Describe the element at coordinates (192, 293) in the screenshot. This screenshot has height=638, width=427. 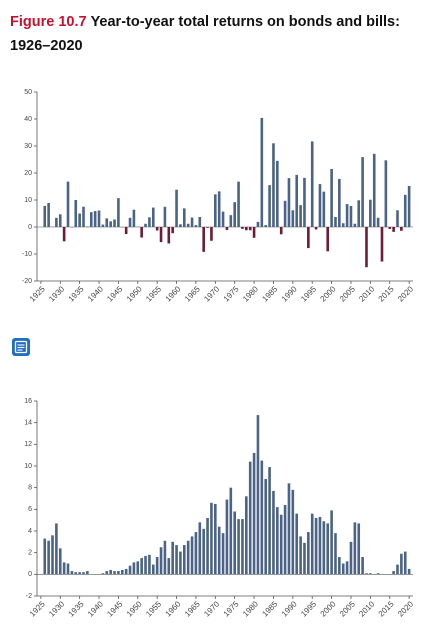
I see `x-tick-label: 1965` at that location.